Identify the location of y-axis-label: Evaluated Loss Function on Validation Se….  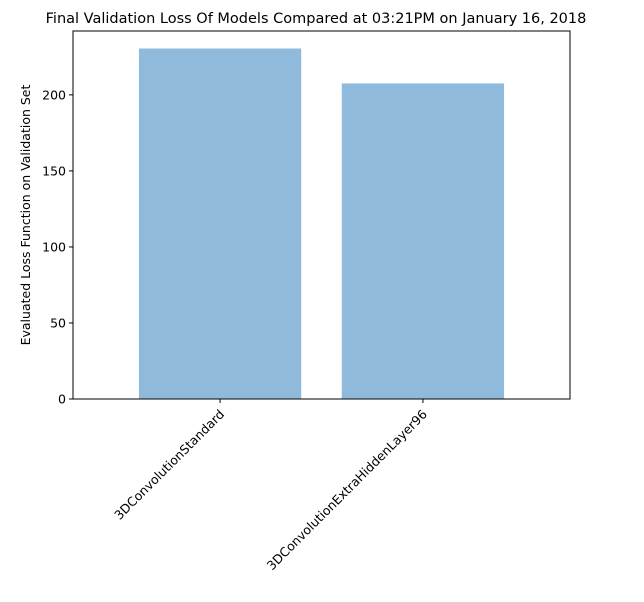
(25, 214).